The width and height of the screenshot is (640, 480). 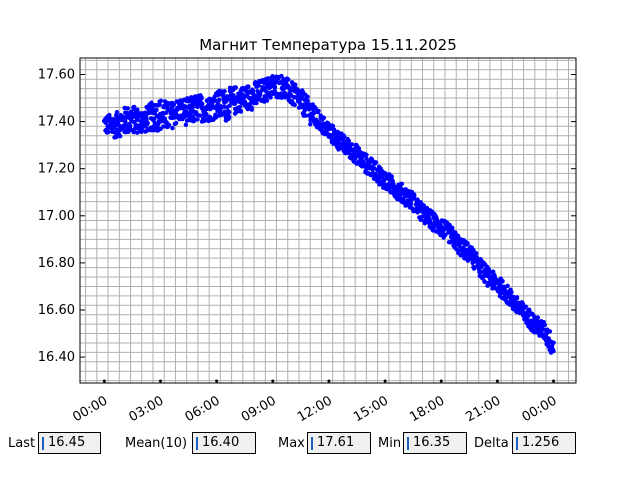 What do you see at coordinates (432, 442) in the screenshot?
I see `min-value: 16.35` at bounding box center [432, 442].